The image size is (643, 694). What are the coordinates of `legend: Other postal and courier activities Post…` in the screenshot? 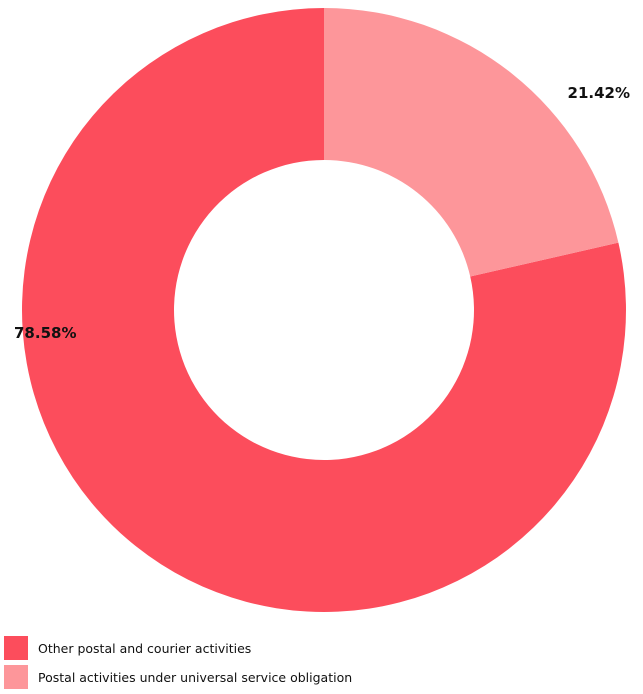 It's located at (178, 665).